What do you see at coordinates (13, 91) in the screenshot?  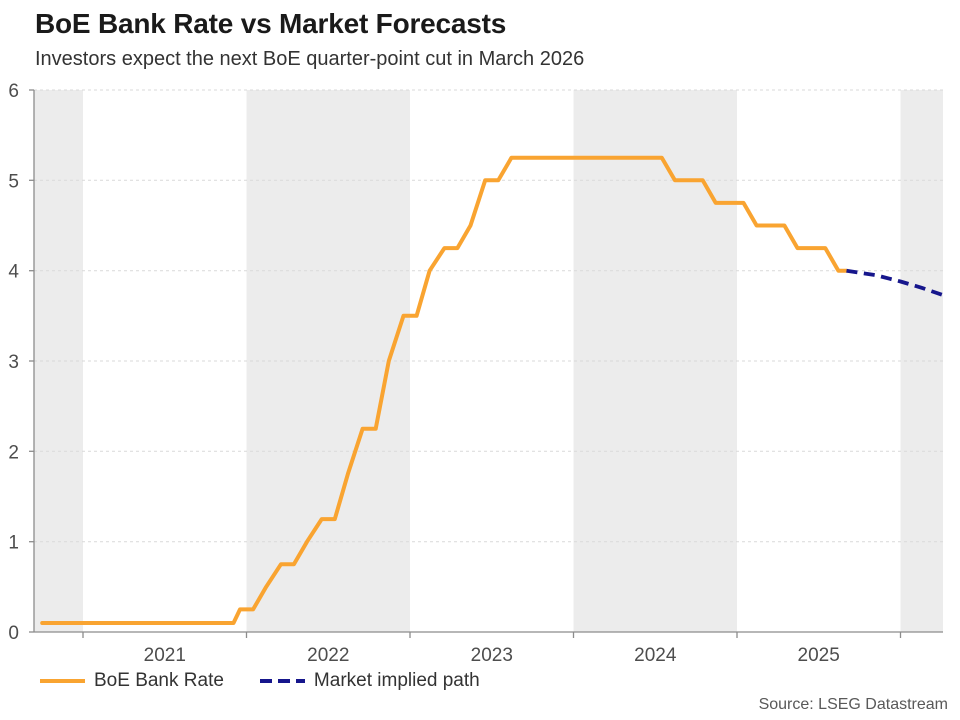 I see `y-axis-tick-label: 6` at bounding box center [13, 91].